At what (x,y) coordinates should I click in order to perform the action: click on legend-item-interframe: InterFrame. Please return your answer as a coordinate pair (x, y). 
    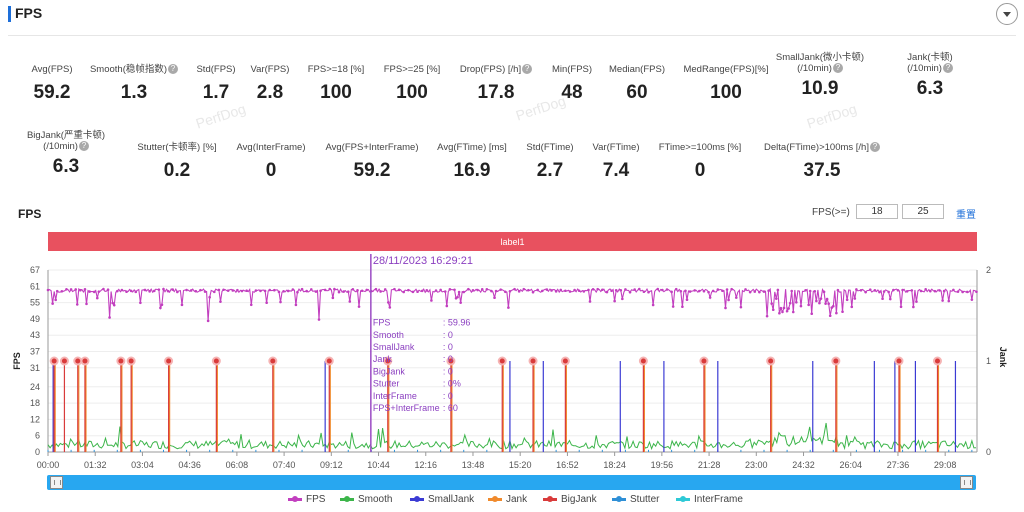
    Looking at the image, I should click on (709, 499).